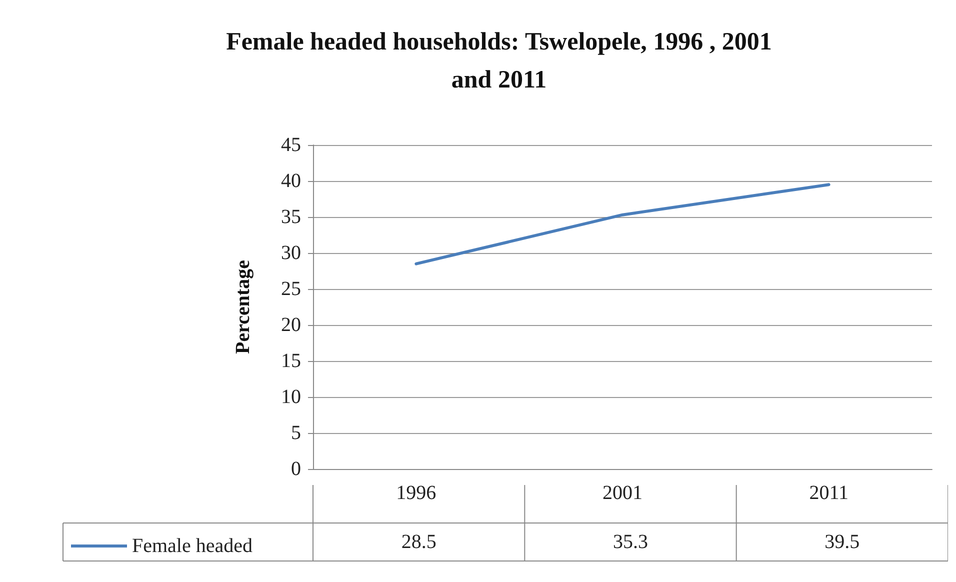  Describe the element at coordinates (622, 493) in the screenshot. I see `x-tick-label: 2001` at that location.